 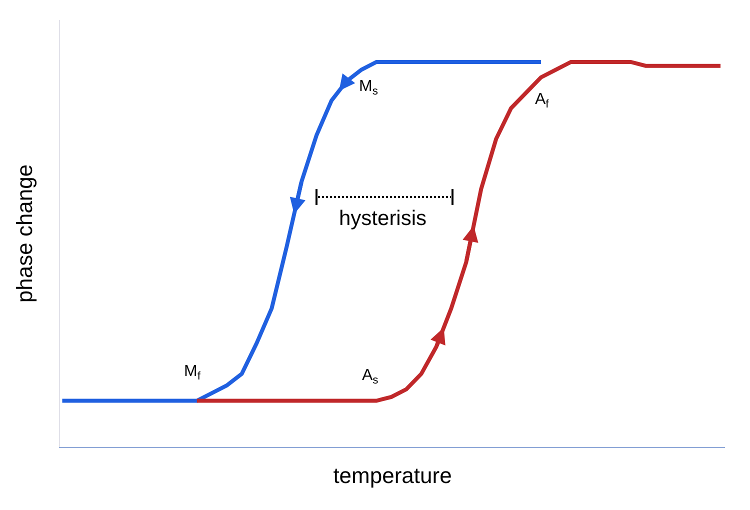 I want to click on x-axis-title: temperature, so click(x=392, y=475).